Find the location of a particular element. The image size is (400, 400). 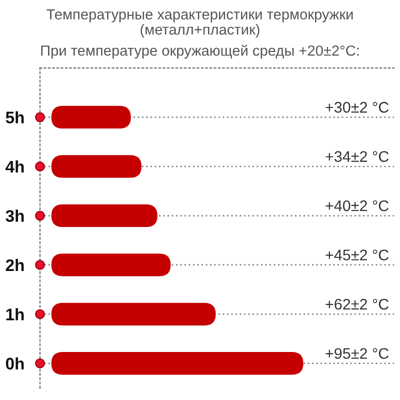

data-label: +95±2 °C is located at coordinates (357, 353).